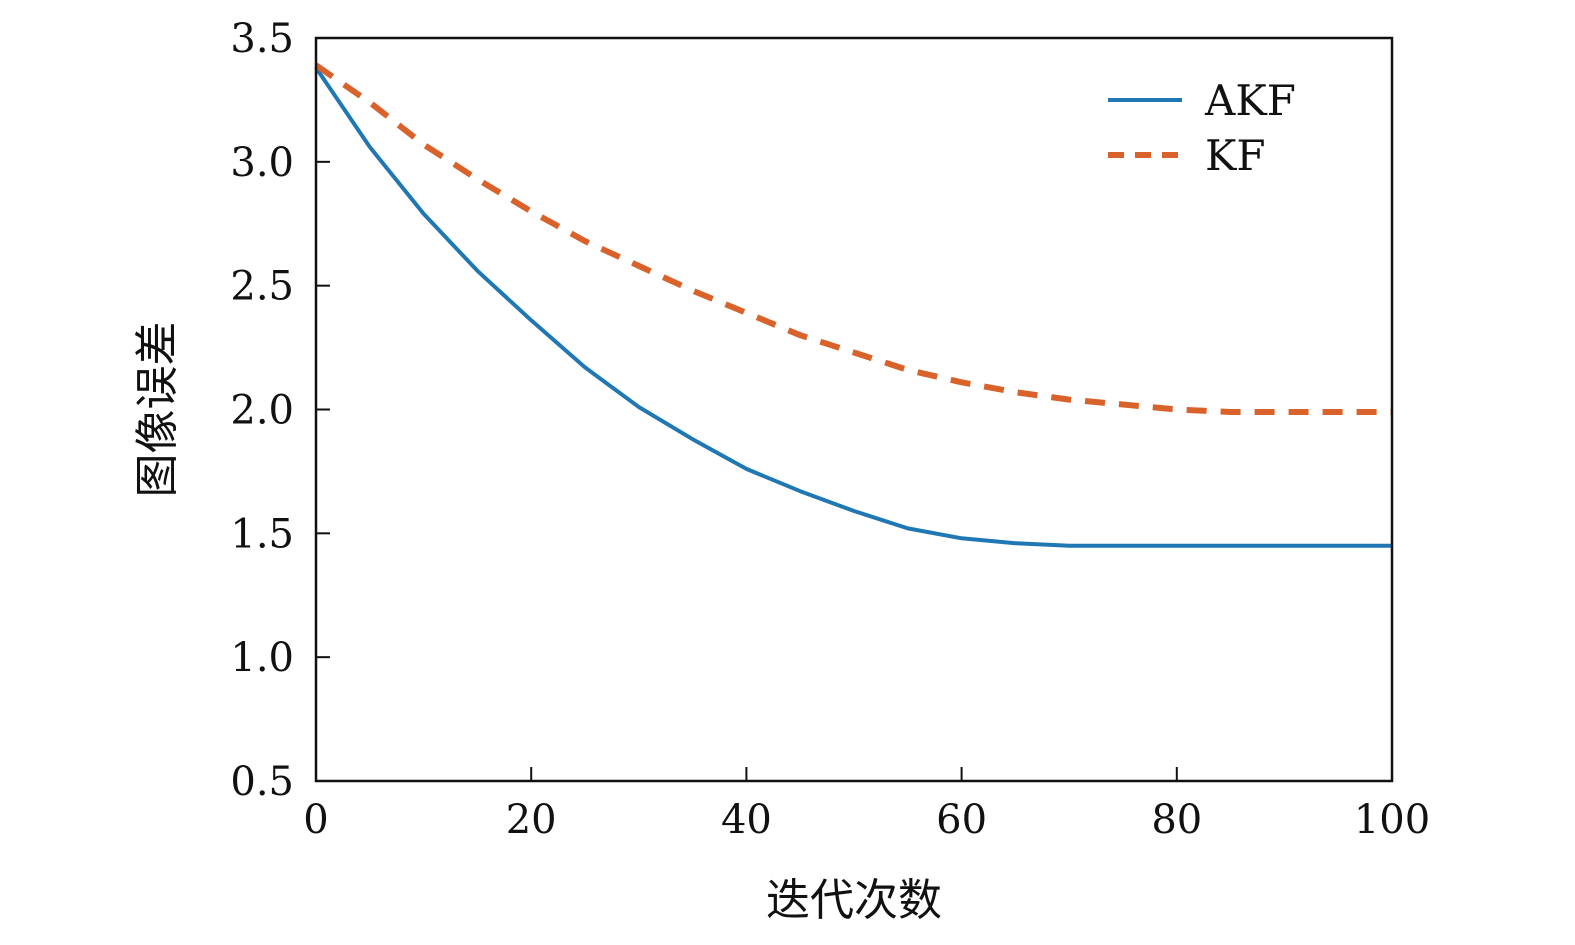 The image size is (1575, 945). Describe the element at coordinates (854, 900) in the screenshot. I see `x-axis-title: 迭代次数` at that location.